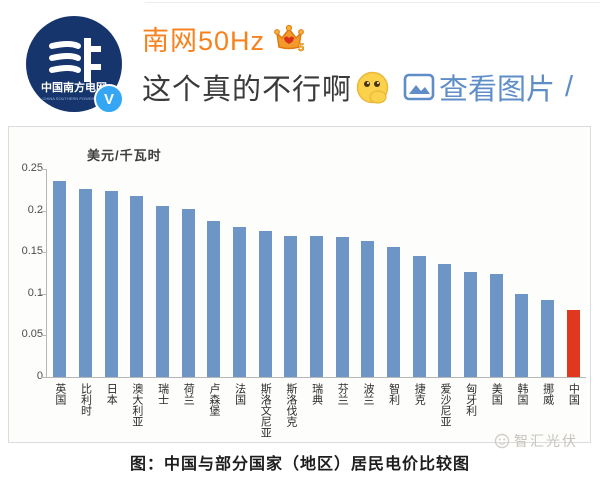 Image resolution: width=600 pixels, height=477 pixels. Describe the element at coordinates (419, 316) in the screenshot. I see `bar-捷克` at that location.